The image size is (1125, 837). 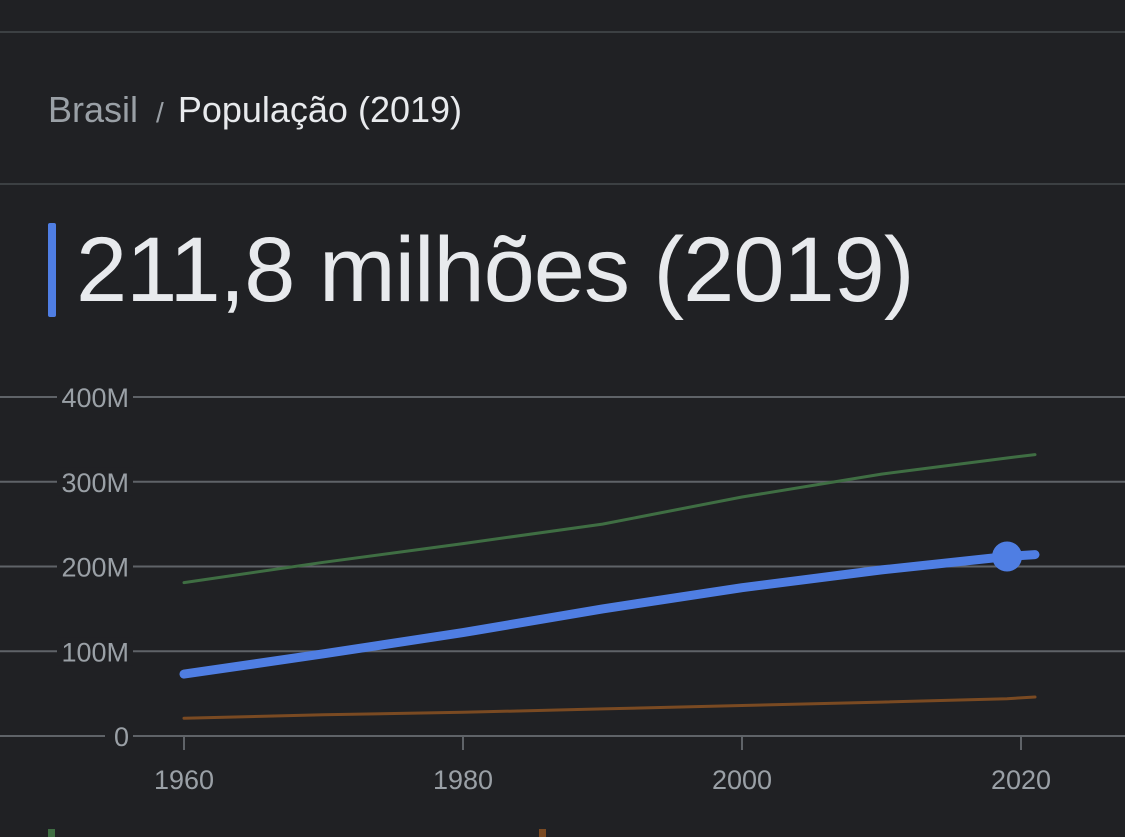 I want to click on breadcrumb: Brasil / População (2019), so click(x=255, y=111).